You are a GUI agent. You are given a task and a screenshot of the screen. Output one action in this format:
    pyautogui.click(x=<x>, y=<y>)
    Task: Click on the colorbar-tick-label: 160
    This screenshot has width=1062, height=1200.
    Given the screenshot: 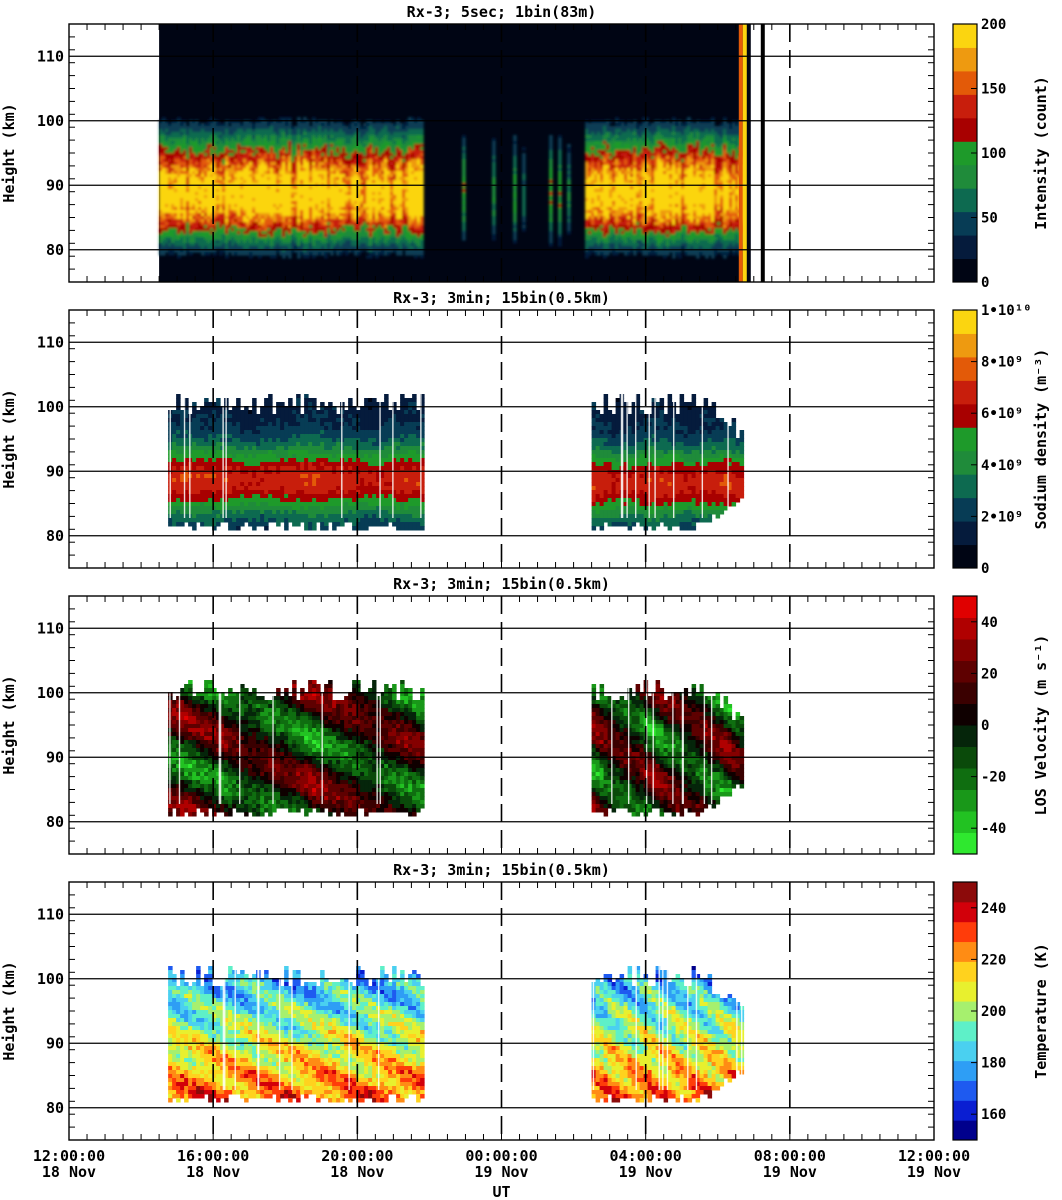 What is the action you would take?
    pyautogui.click(x=993, y=1115)
    